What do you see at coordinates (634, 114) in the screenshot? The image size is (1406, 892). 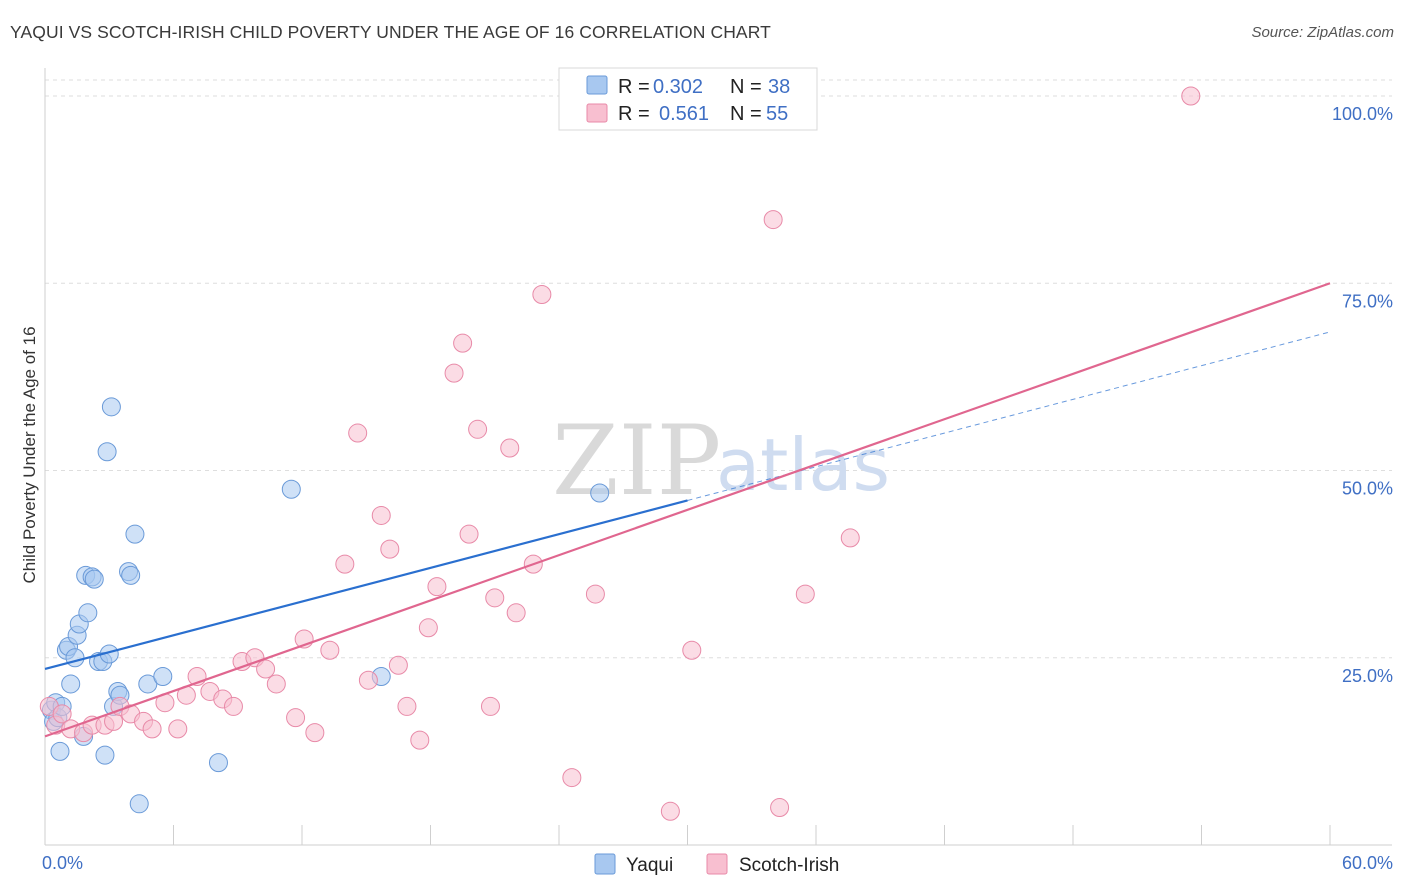 I see `legend-r-label-scotch-irish: R =` at bounding box center [634, 114].